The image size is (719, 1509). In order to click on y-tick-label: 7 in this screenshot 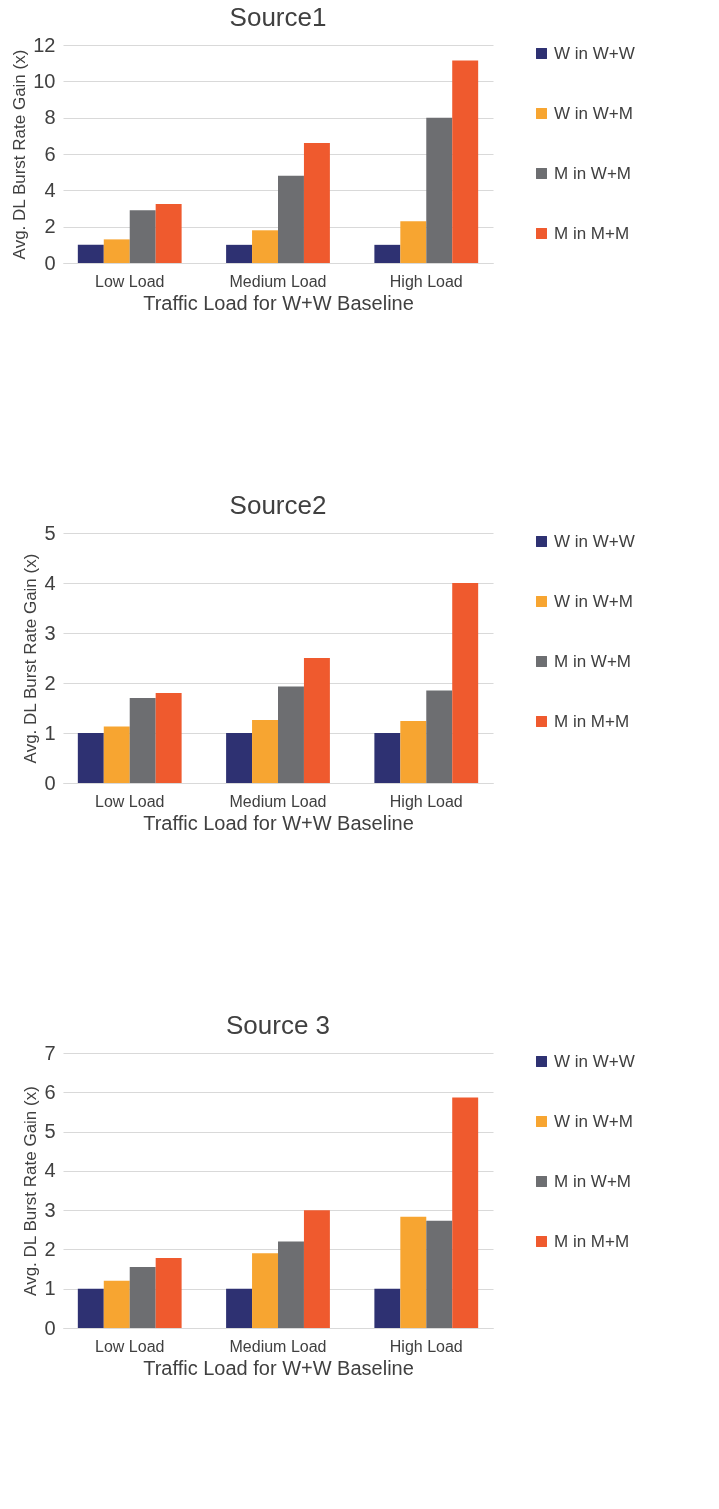, I will do `click(50, 1052)`.